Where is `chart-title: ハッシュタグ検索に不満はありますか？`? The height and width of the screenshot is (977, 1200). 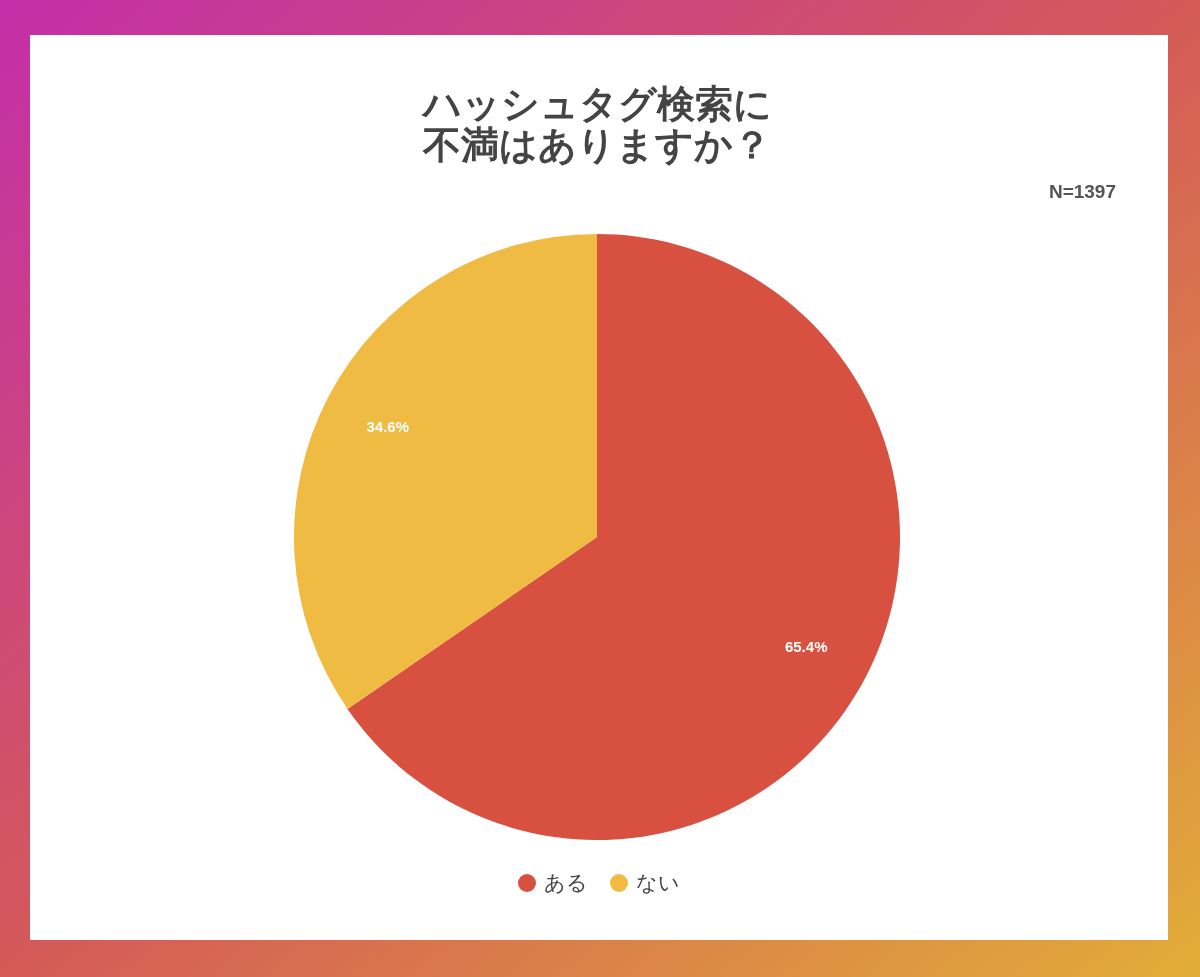
chart-title: ハッシュタグ検索に不満はありますか？ is located at coordinates (596, 124).